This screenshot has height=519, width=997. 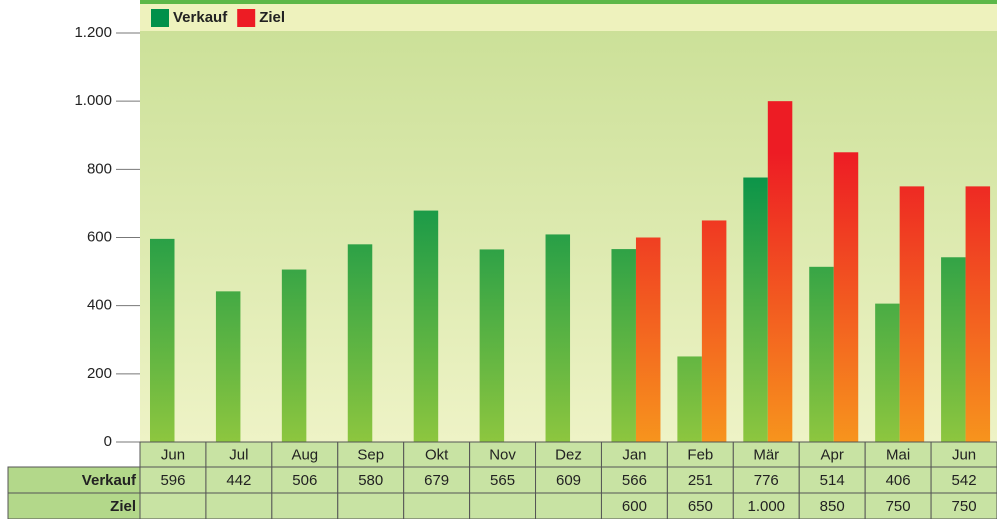 I want to click on legend-label: Verkauf, so click(x=200, y=17).